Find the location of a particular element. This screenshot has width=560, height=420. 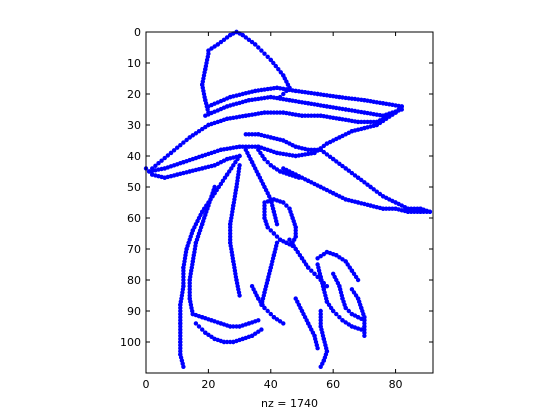

stroke-cloak-front is located at coordinates (235, 230).